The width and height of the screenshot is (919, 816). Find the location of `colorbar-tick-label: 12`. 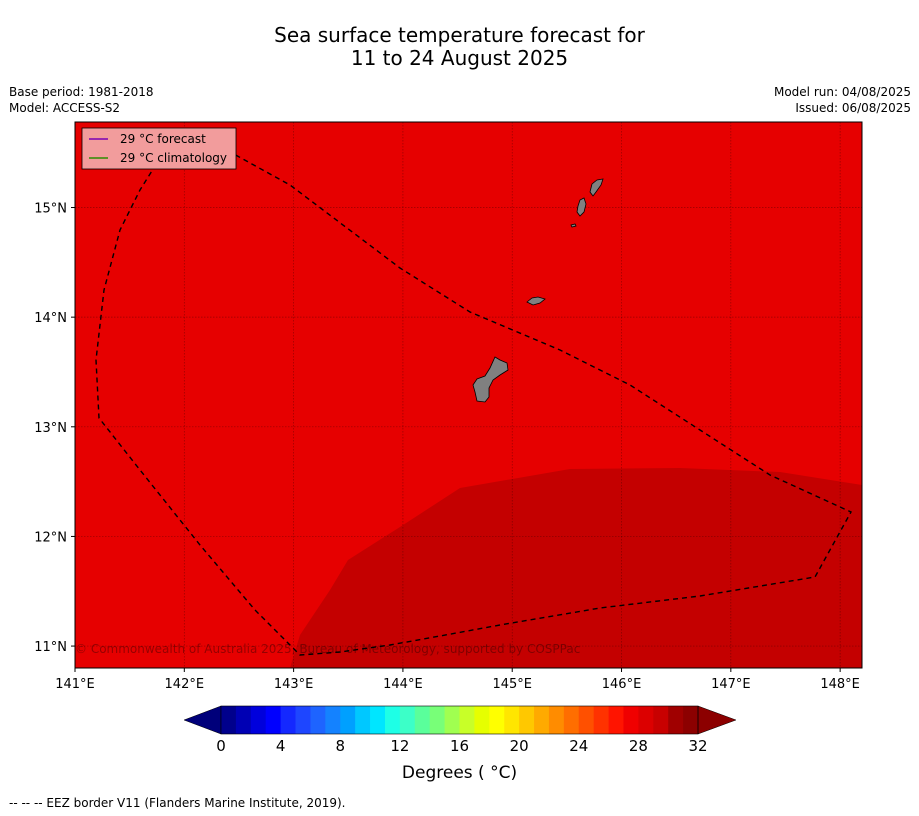

colorbar-tick-label: 12 is located at coordinates (399, 746).